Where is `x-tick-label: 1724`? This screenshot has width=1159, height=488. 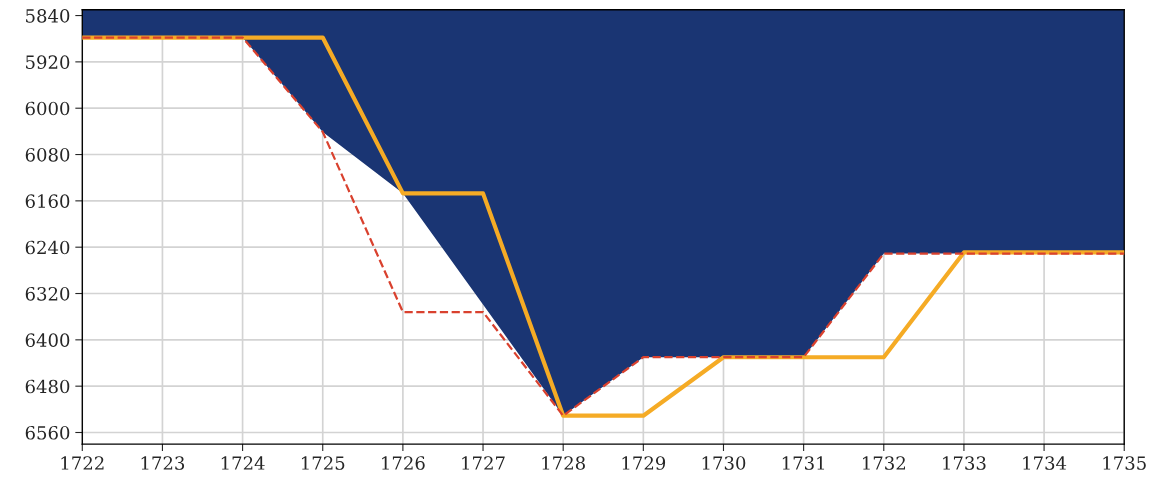
x-tick-label: 1724 is located at coordinates (243, 463).